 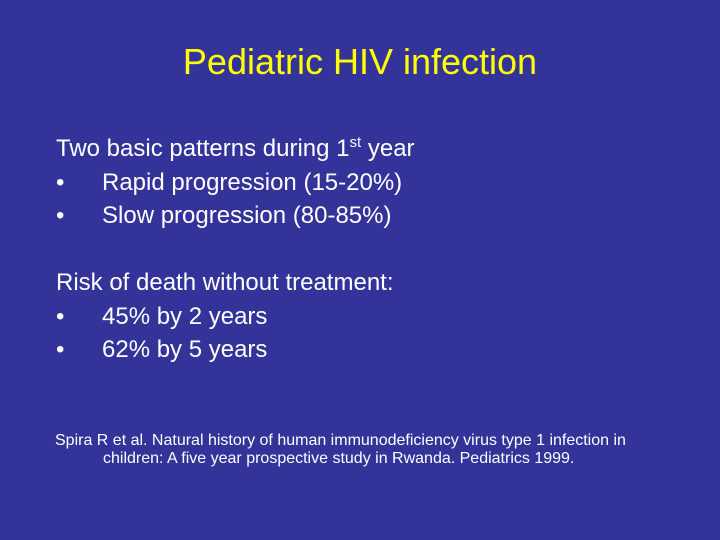 I want to click on bullet-item: • Rapid progression (15-20%), so click(x=235, y=183).